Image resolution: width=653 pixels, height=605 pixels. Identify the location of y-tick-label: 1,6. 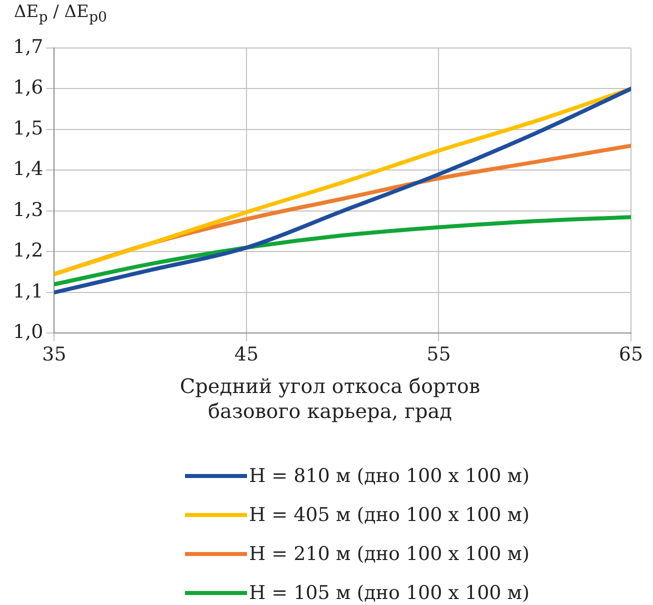
(28, 87).